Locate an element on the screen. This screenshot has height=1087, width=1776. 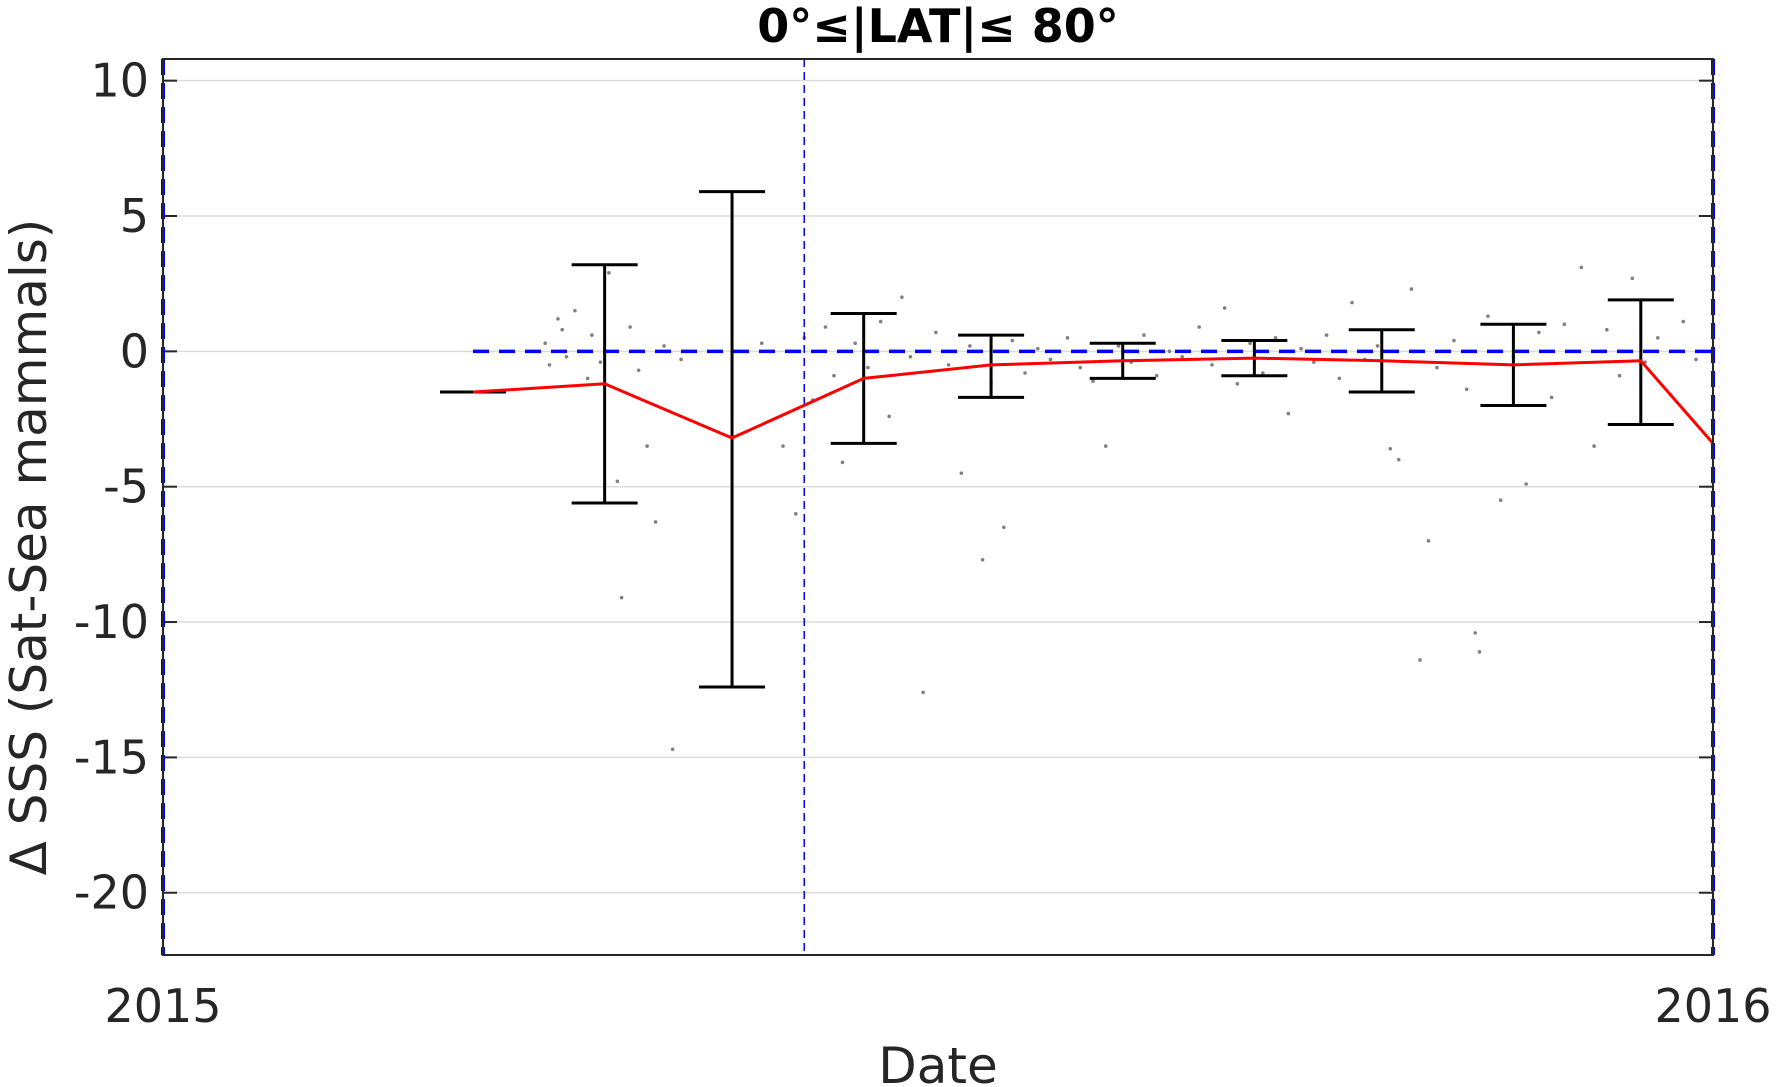
y-tick-labels: 10 5 0 -5 -10 -15 -20 is located at coordinates (111, 487).